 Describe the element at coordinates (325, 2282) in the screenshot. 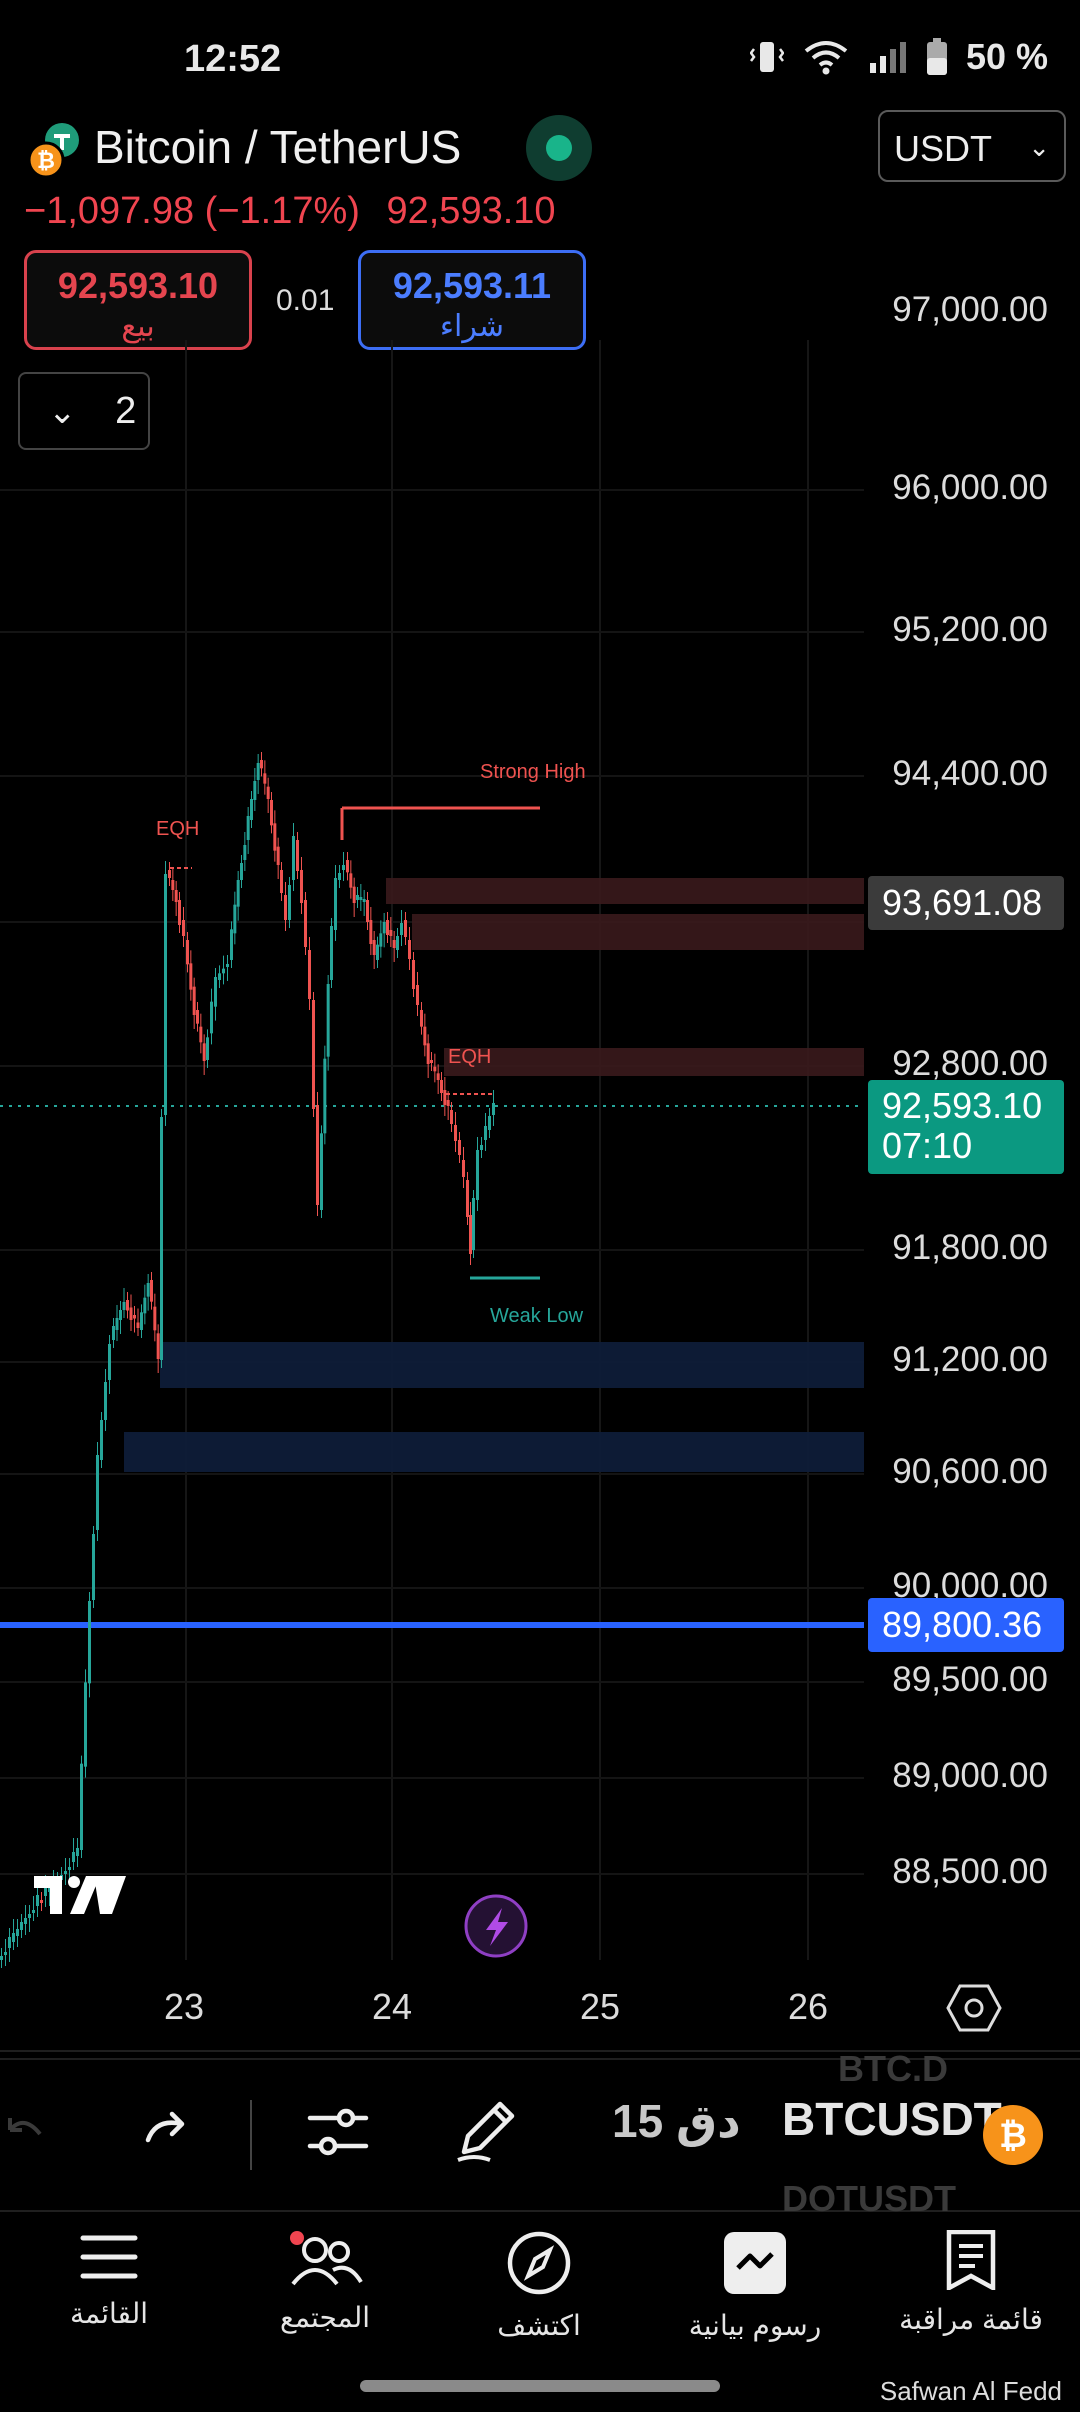

I see `nav-community: المجتمع` at that location.